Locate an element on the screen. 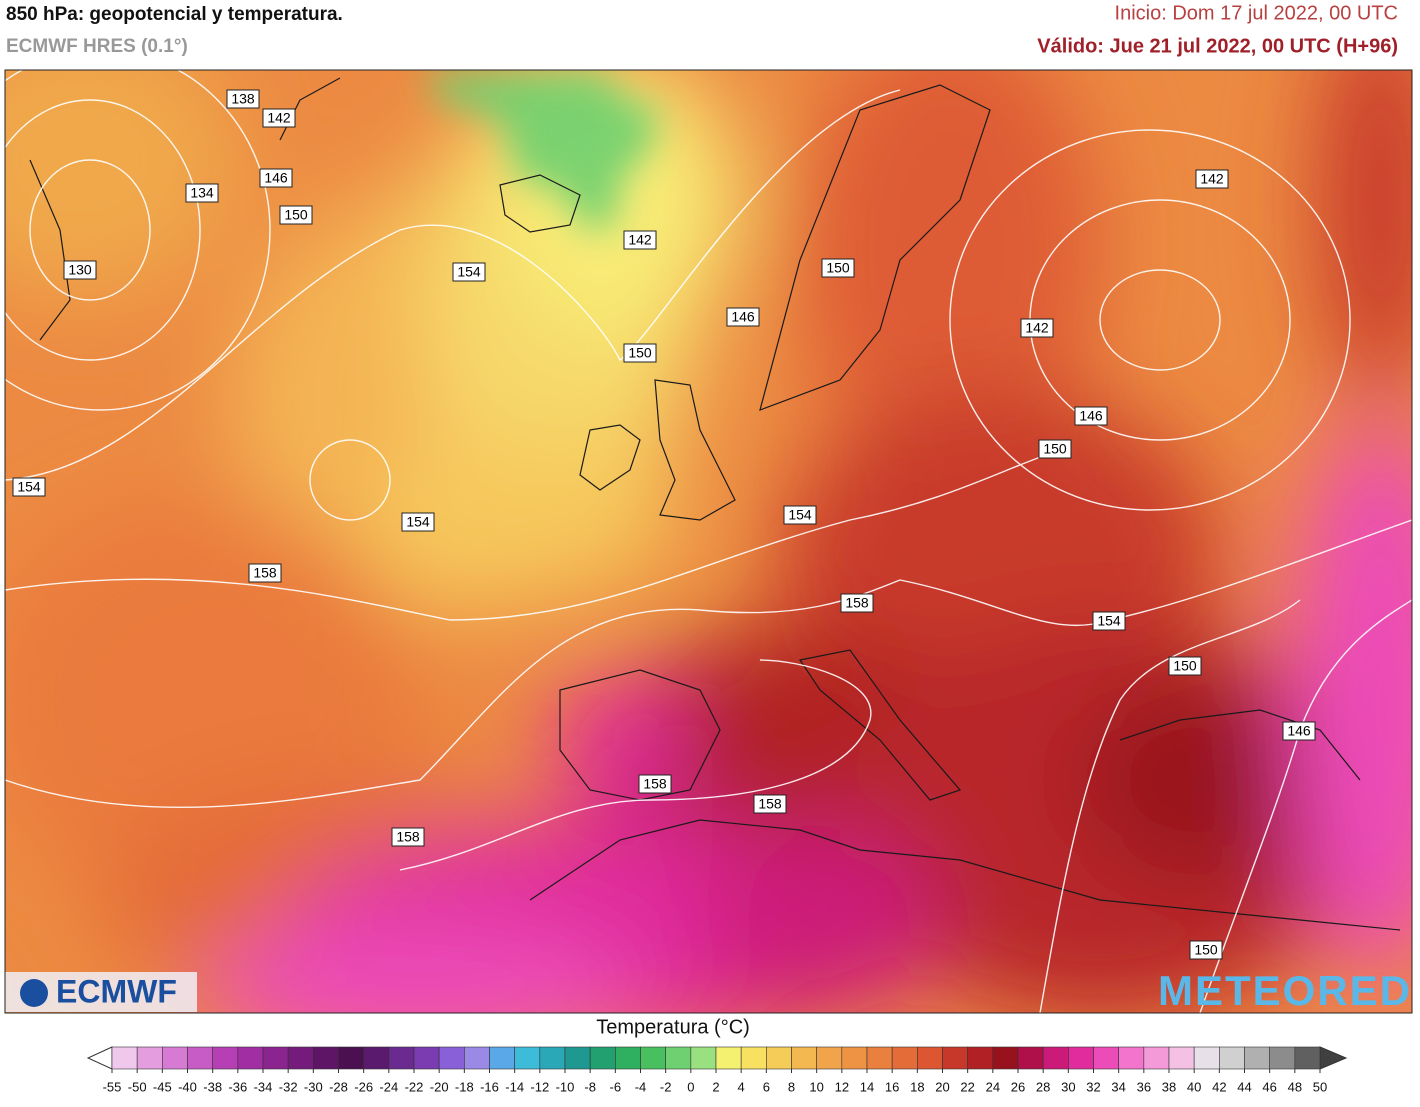 This screenshot has height=1107, width=1420. colorbar-tick-label: 30 is located at coordinates (1068, 1086).